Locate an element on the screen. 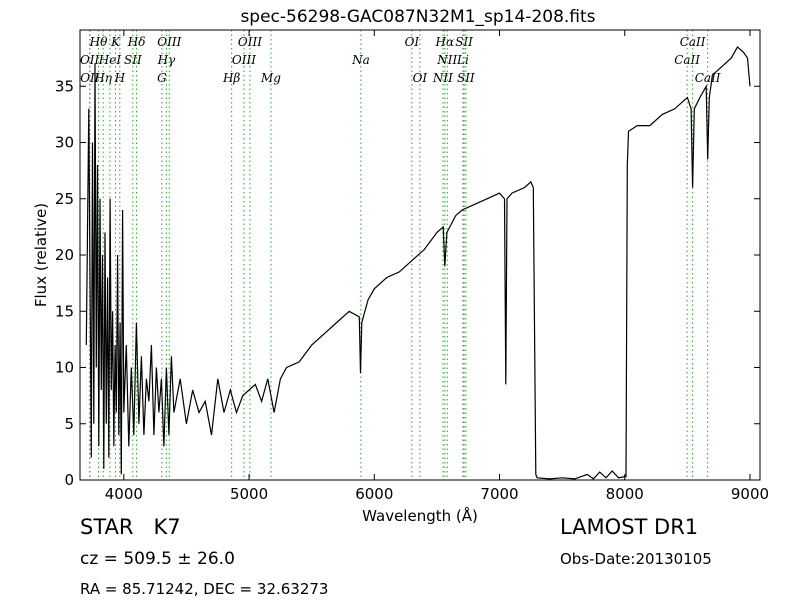 This screenshot has height=600, width=800. coordinates: RA = 85.71242, DEC = 32.63273 is located at coordinates (204, 589).